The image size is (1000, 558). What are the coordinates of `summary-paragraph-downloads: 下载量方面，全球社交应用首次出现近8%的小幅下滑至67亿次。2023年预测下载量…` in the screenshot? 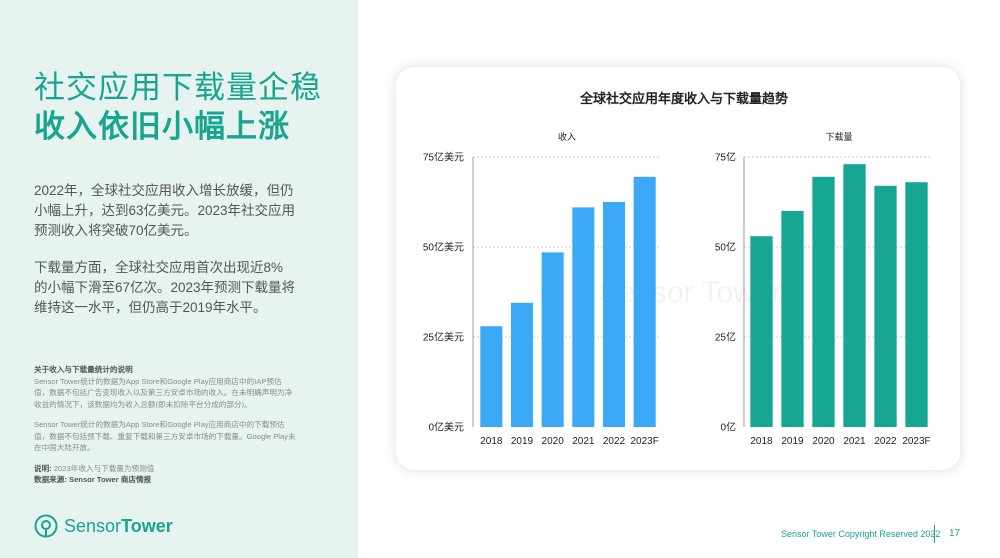 It's located at (165, 287).